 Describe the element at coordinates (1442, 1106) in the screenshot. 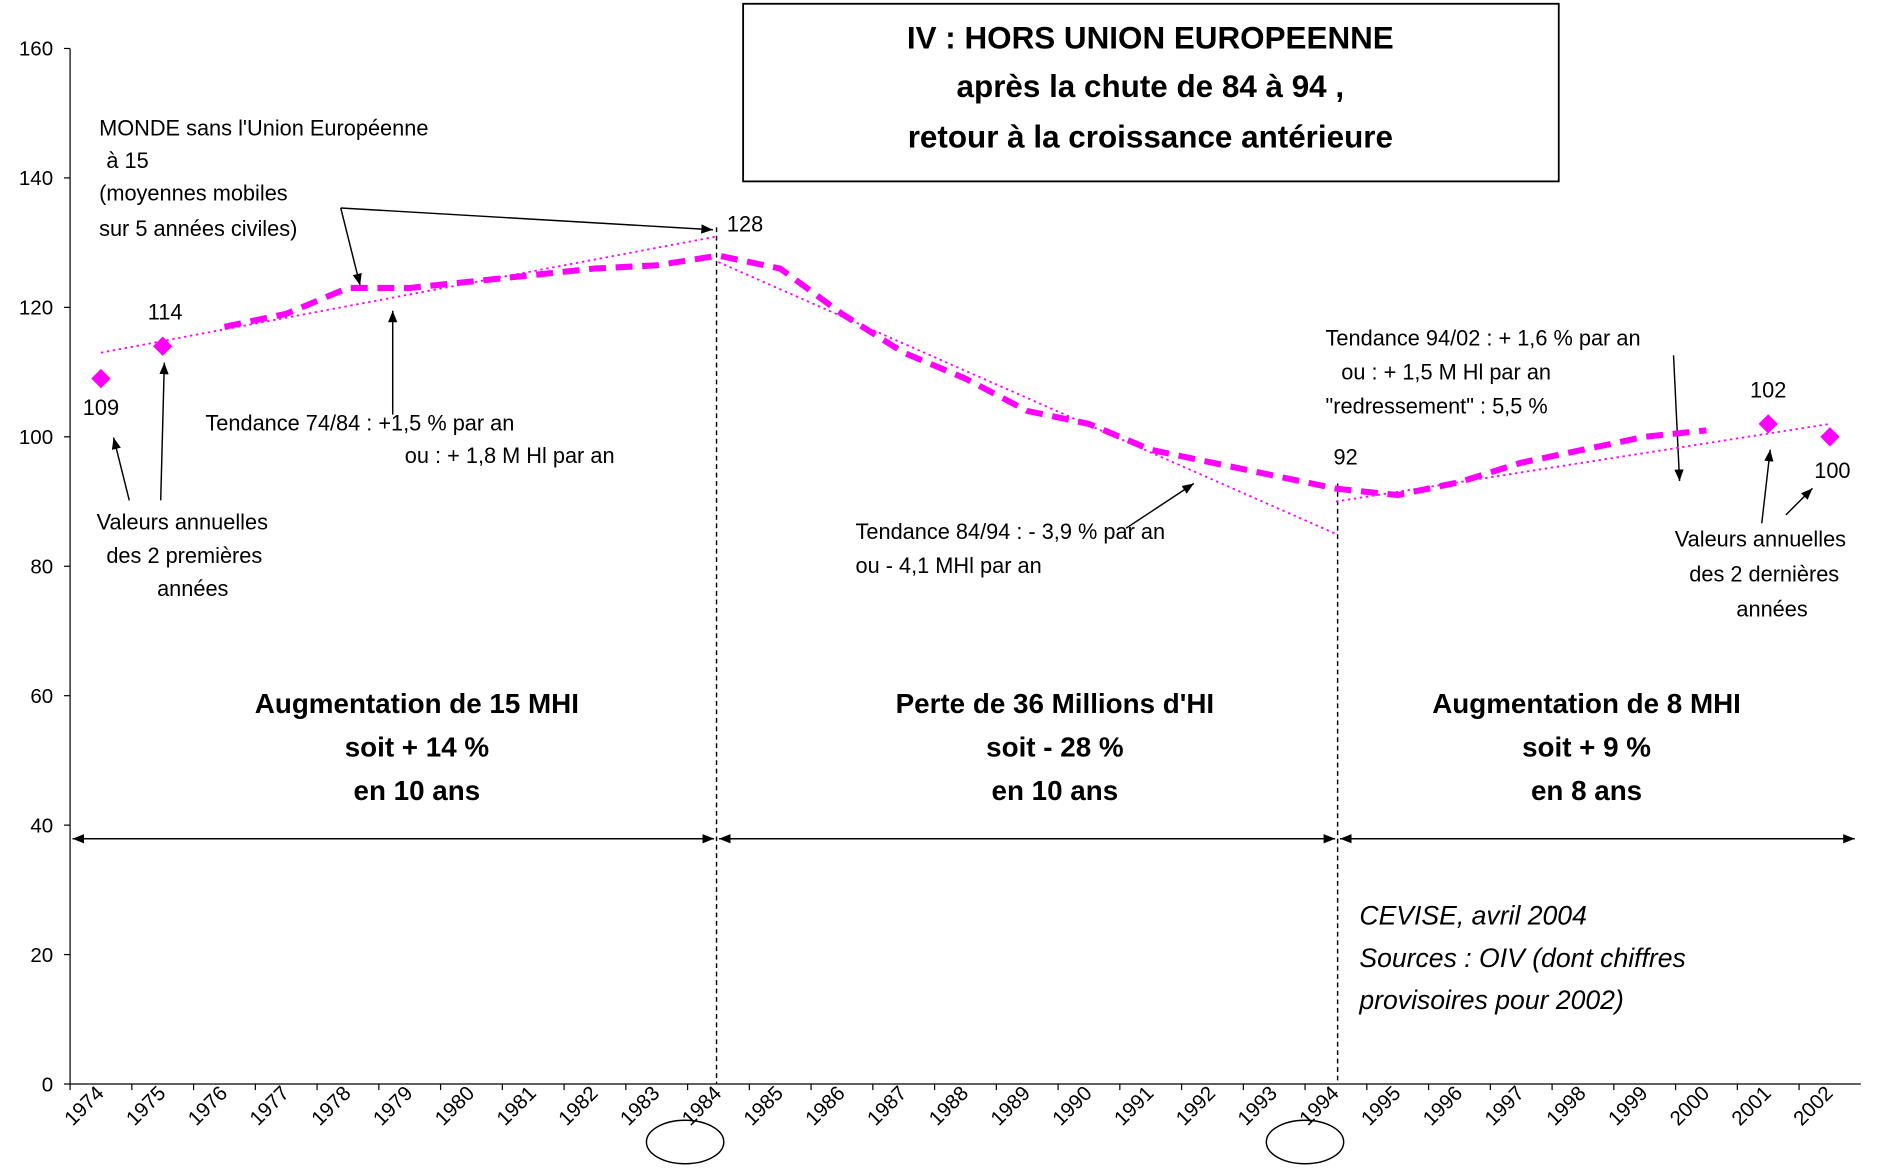

I see `x-tick-label: 1996` at that location.